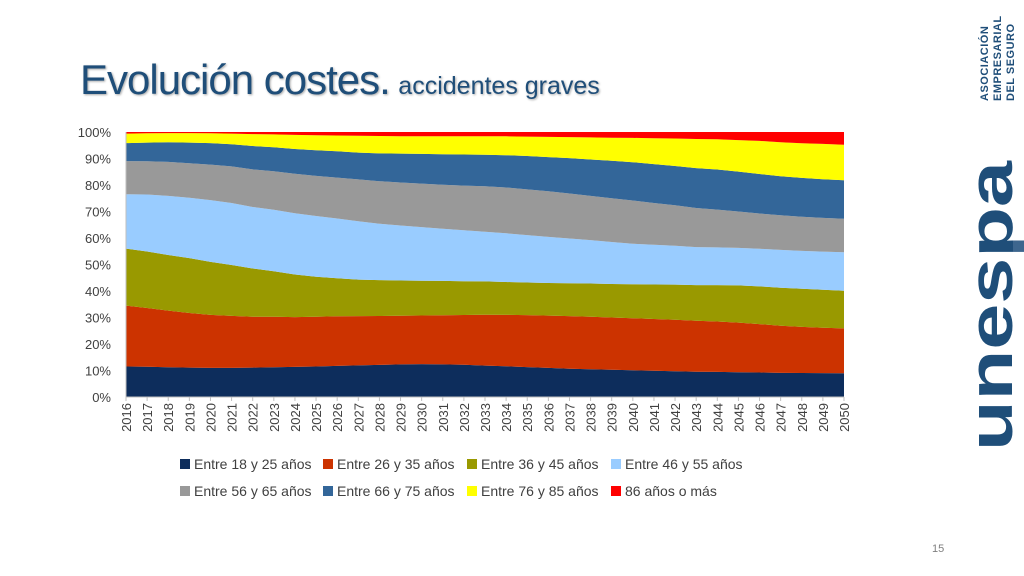  I want to click on x-tick-label: 2040, so click(633, 417).